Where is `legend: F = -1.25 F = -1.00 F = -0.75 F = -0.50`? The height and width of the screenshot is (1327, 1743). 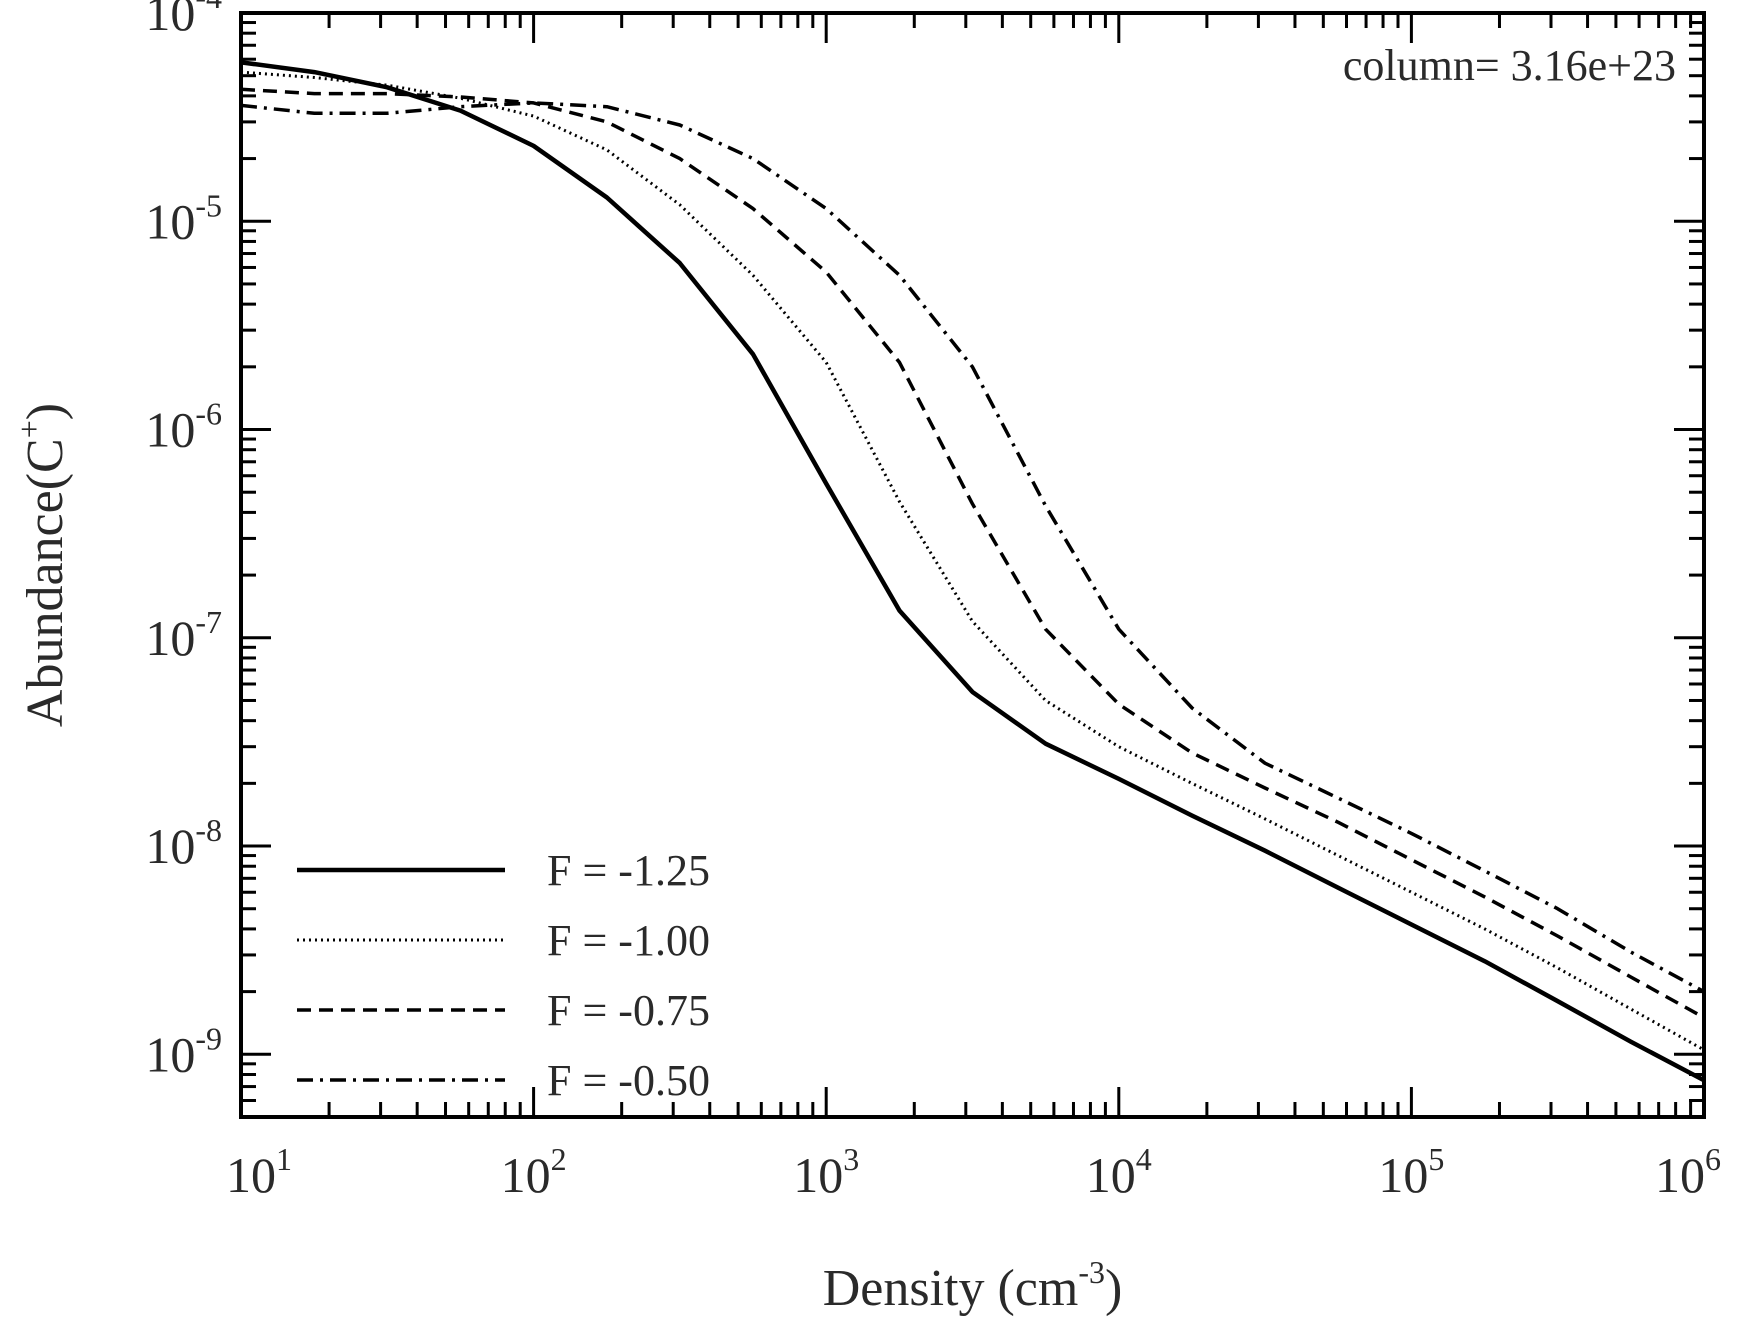
legend: F = -1.25 F = -1.00 F = -0.75 F = -0.50 is located at coordinates (503, 975).